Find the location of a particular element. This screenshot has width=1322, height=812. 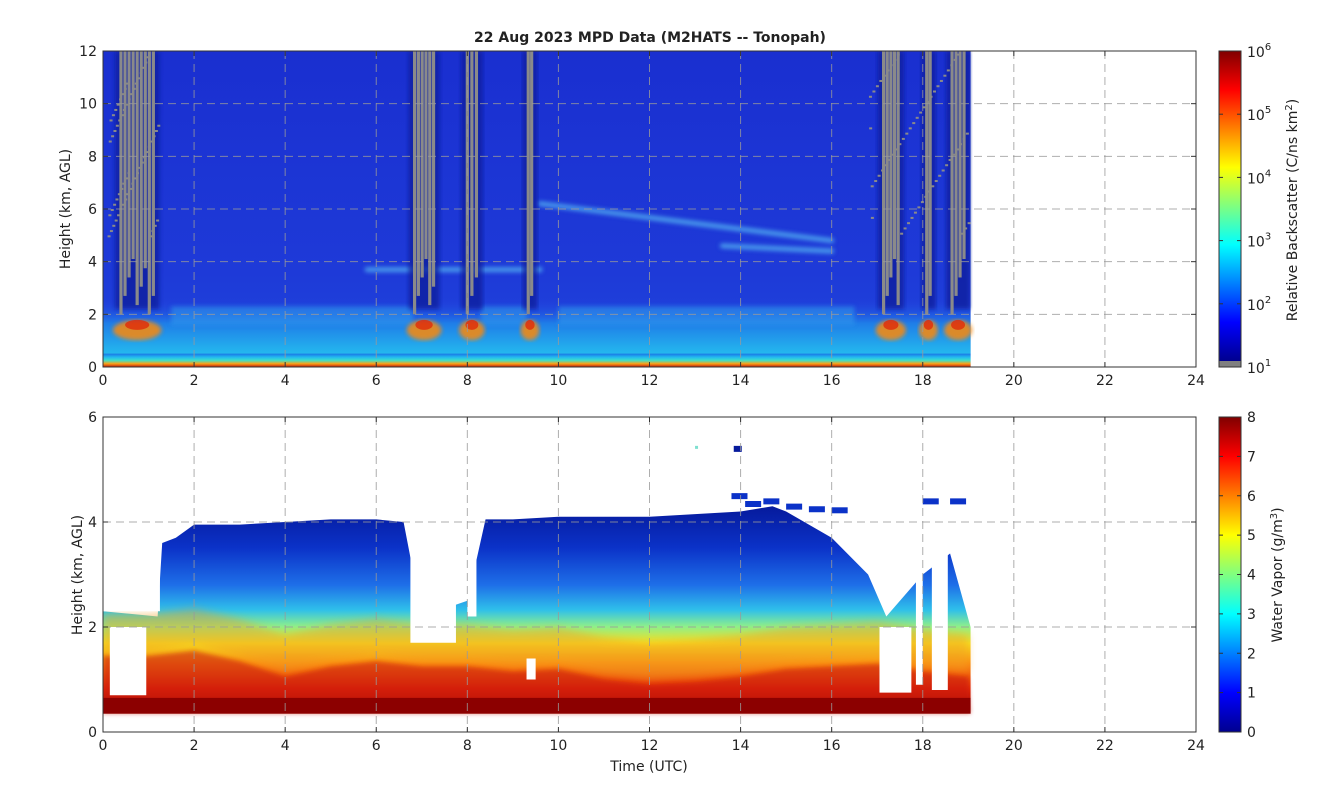

water-vapor-texture is located at coordinates (537, 661).